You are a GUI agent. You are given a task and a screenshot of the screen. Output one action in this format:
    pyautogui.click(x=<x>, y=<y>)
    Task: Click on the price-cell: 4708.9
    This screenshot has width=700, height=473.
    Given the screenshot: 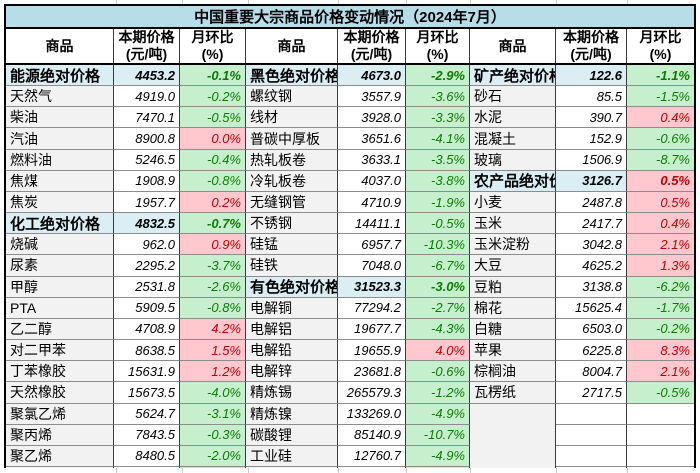 What is the action you would take?
    pyautogui.click(x=147, y=329)
    